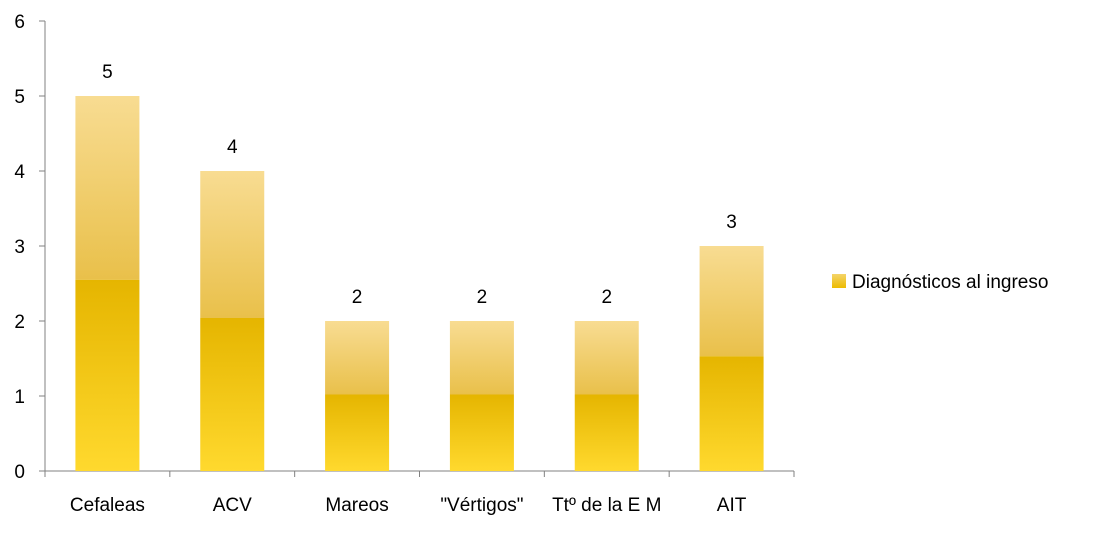  I want to click on legend-label: Diagnósticos al ingreso, so click(950, 282).